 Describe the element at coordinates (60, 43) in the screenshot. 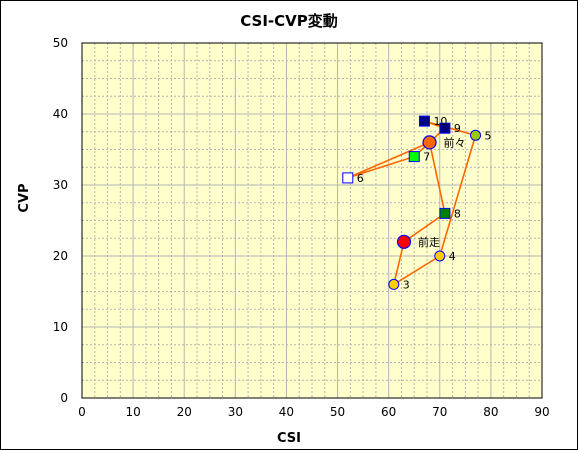

I see `y-tick-label: 50` at that location.